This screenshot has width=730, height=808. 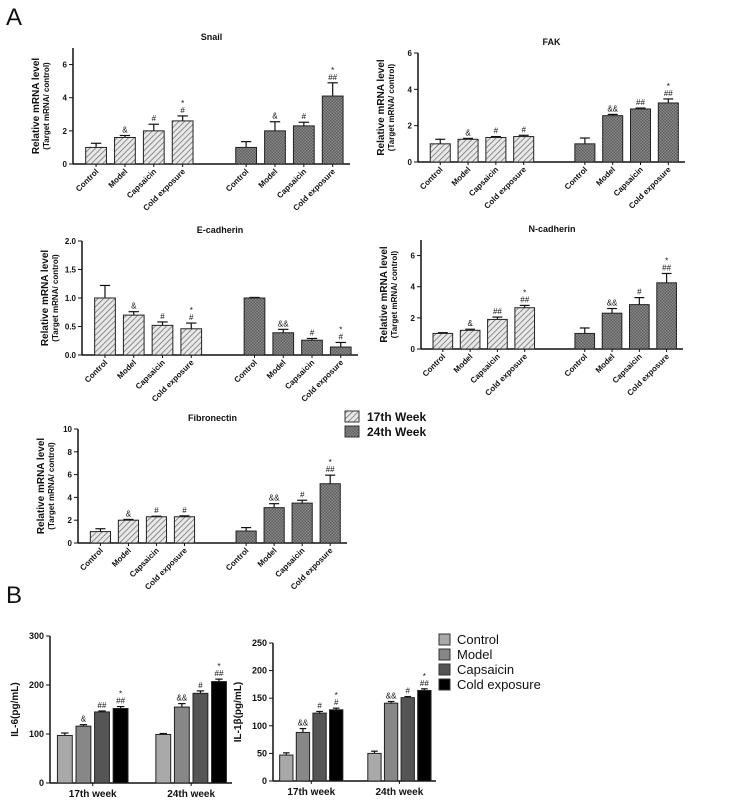 I want to click on y-tick-label: 2.0, so click(x=71, y=241).